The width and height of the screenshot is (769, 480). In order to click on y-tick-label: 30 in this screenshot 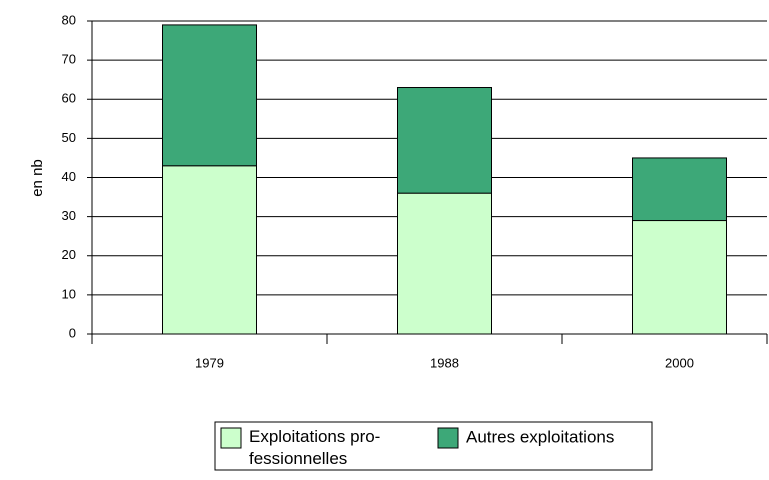, I will do `click(69, 215)`.